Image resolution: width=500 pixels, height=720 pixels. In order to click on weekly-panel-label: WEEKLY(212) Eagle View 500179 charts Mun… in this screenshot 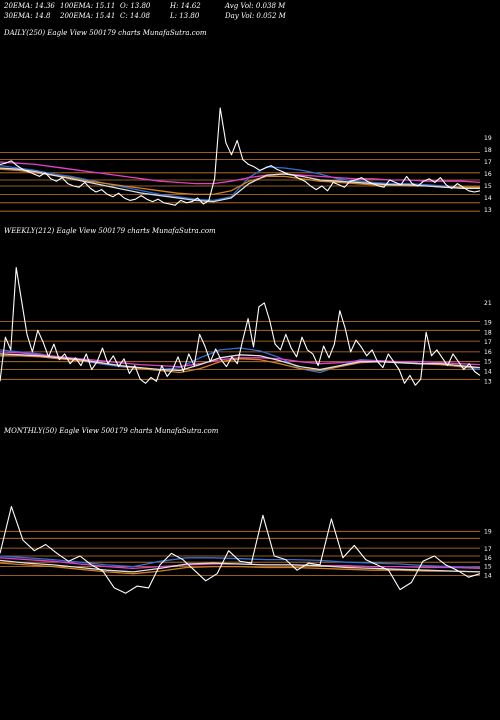, I will do `click(110, 231)`.